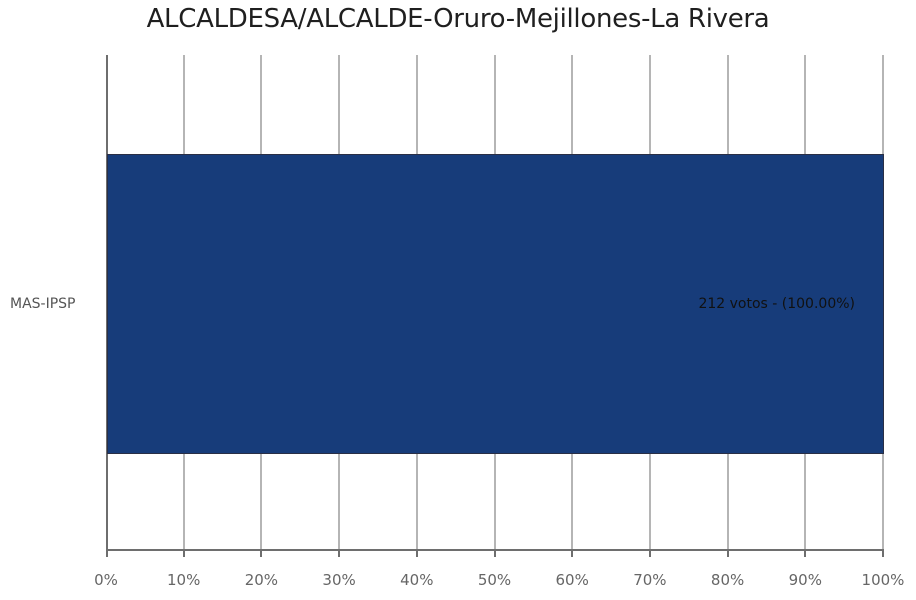 The image size is (916, 600). Describe the element at coordinates (727, 580) in the screenshot. I see `x-tick-label: 80%` at that location.